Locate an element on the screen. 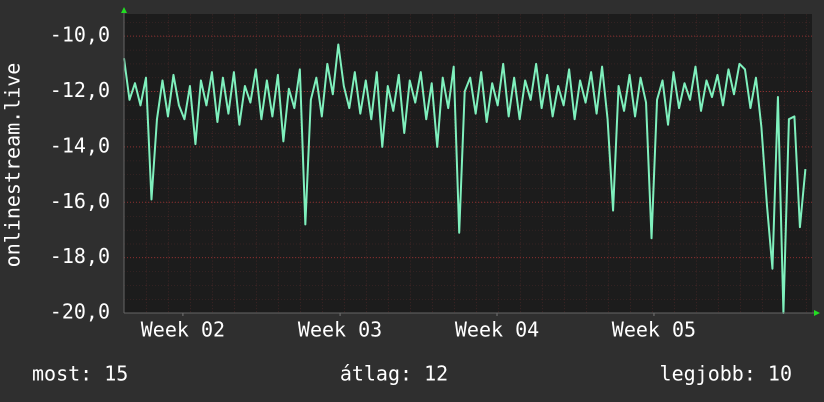 This screenshot has width=824, height=402. y-axis-label: onlinestream.live is located at coordinates (13, 165).